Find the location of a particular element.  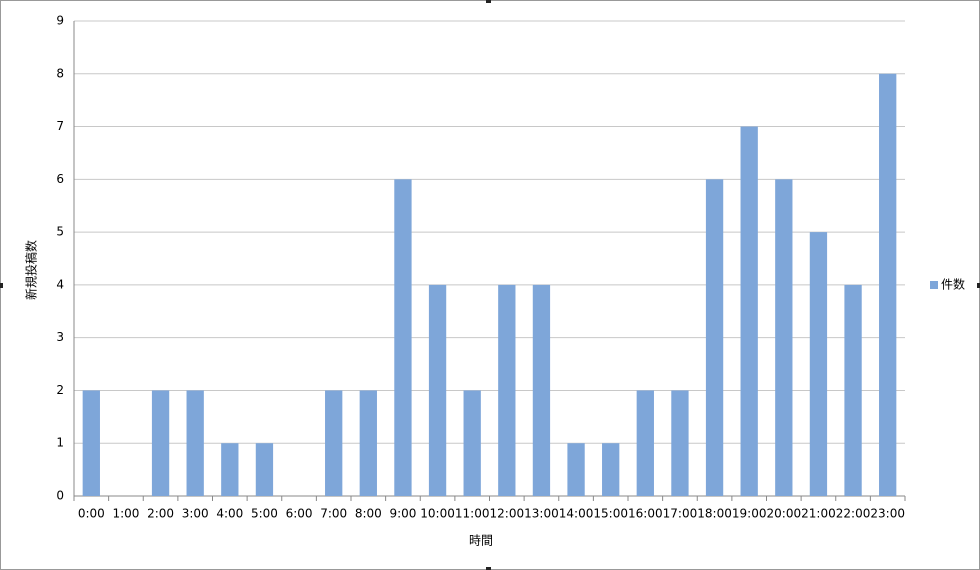

x-tick-label: 17:00 is located at coordinates (680, 514).